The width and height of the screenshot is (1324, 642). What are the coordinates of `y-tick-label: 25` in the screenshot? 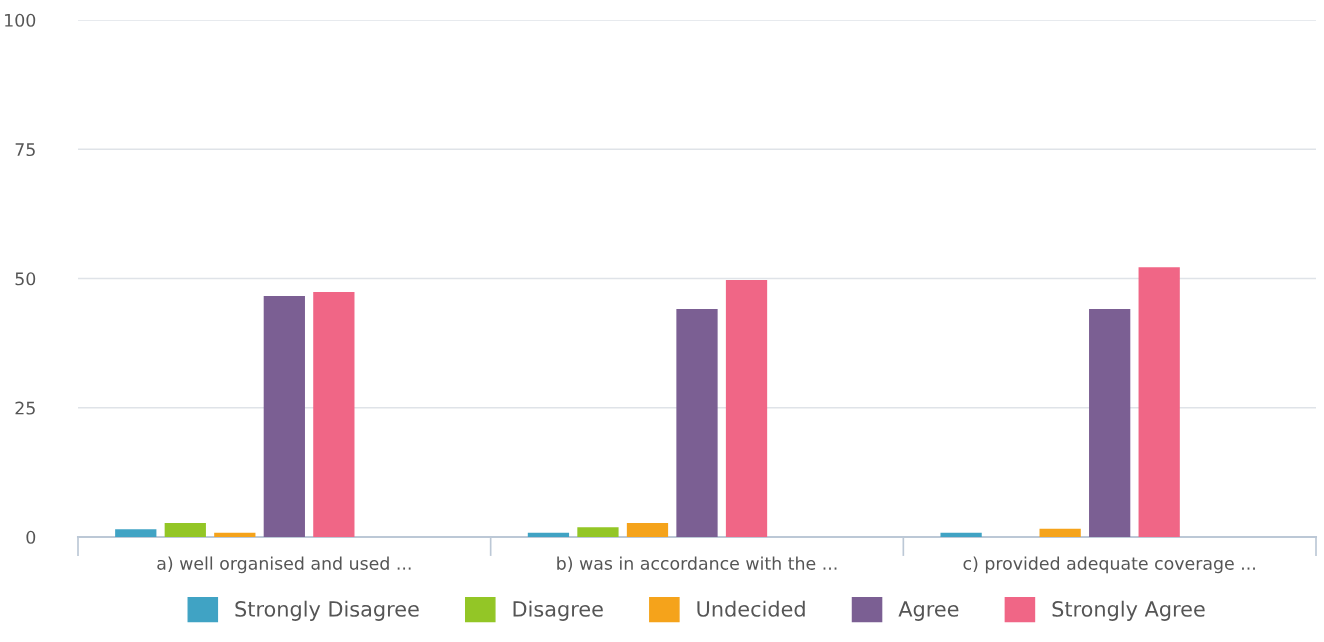 It's located at (25, 408).